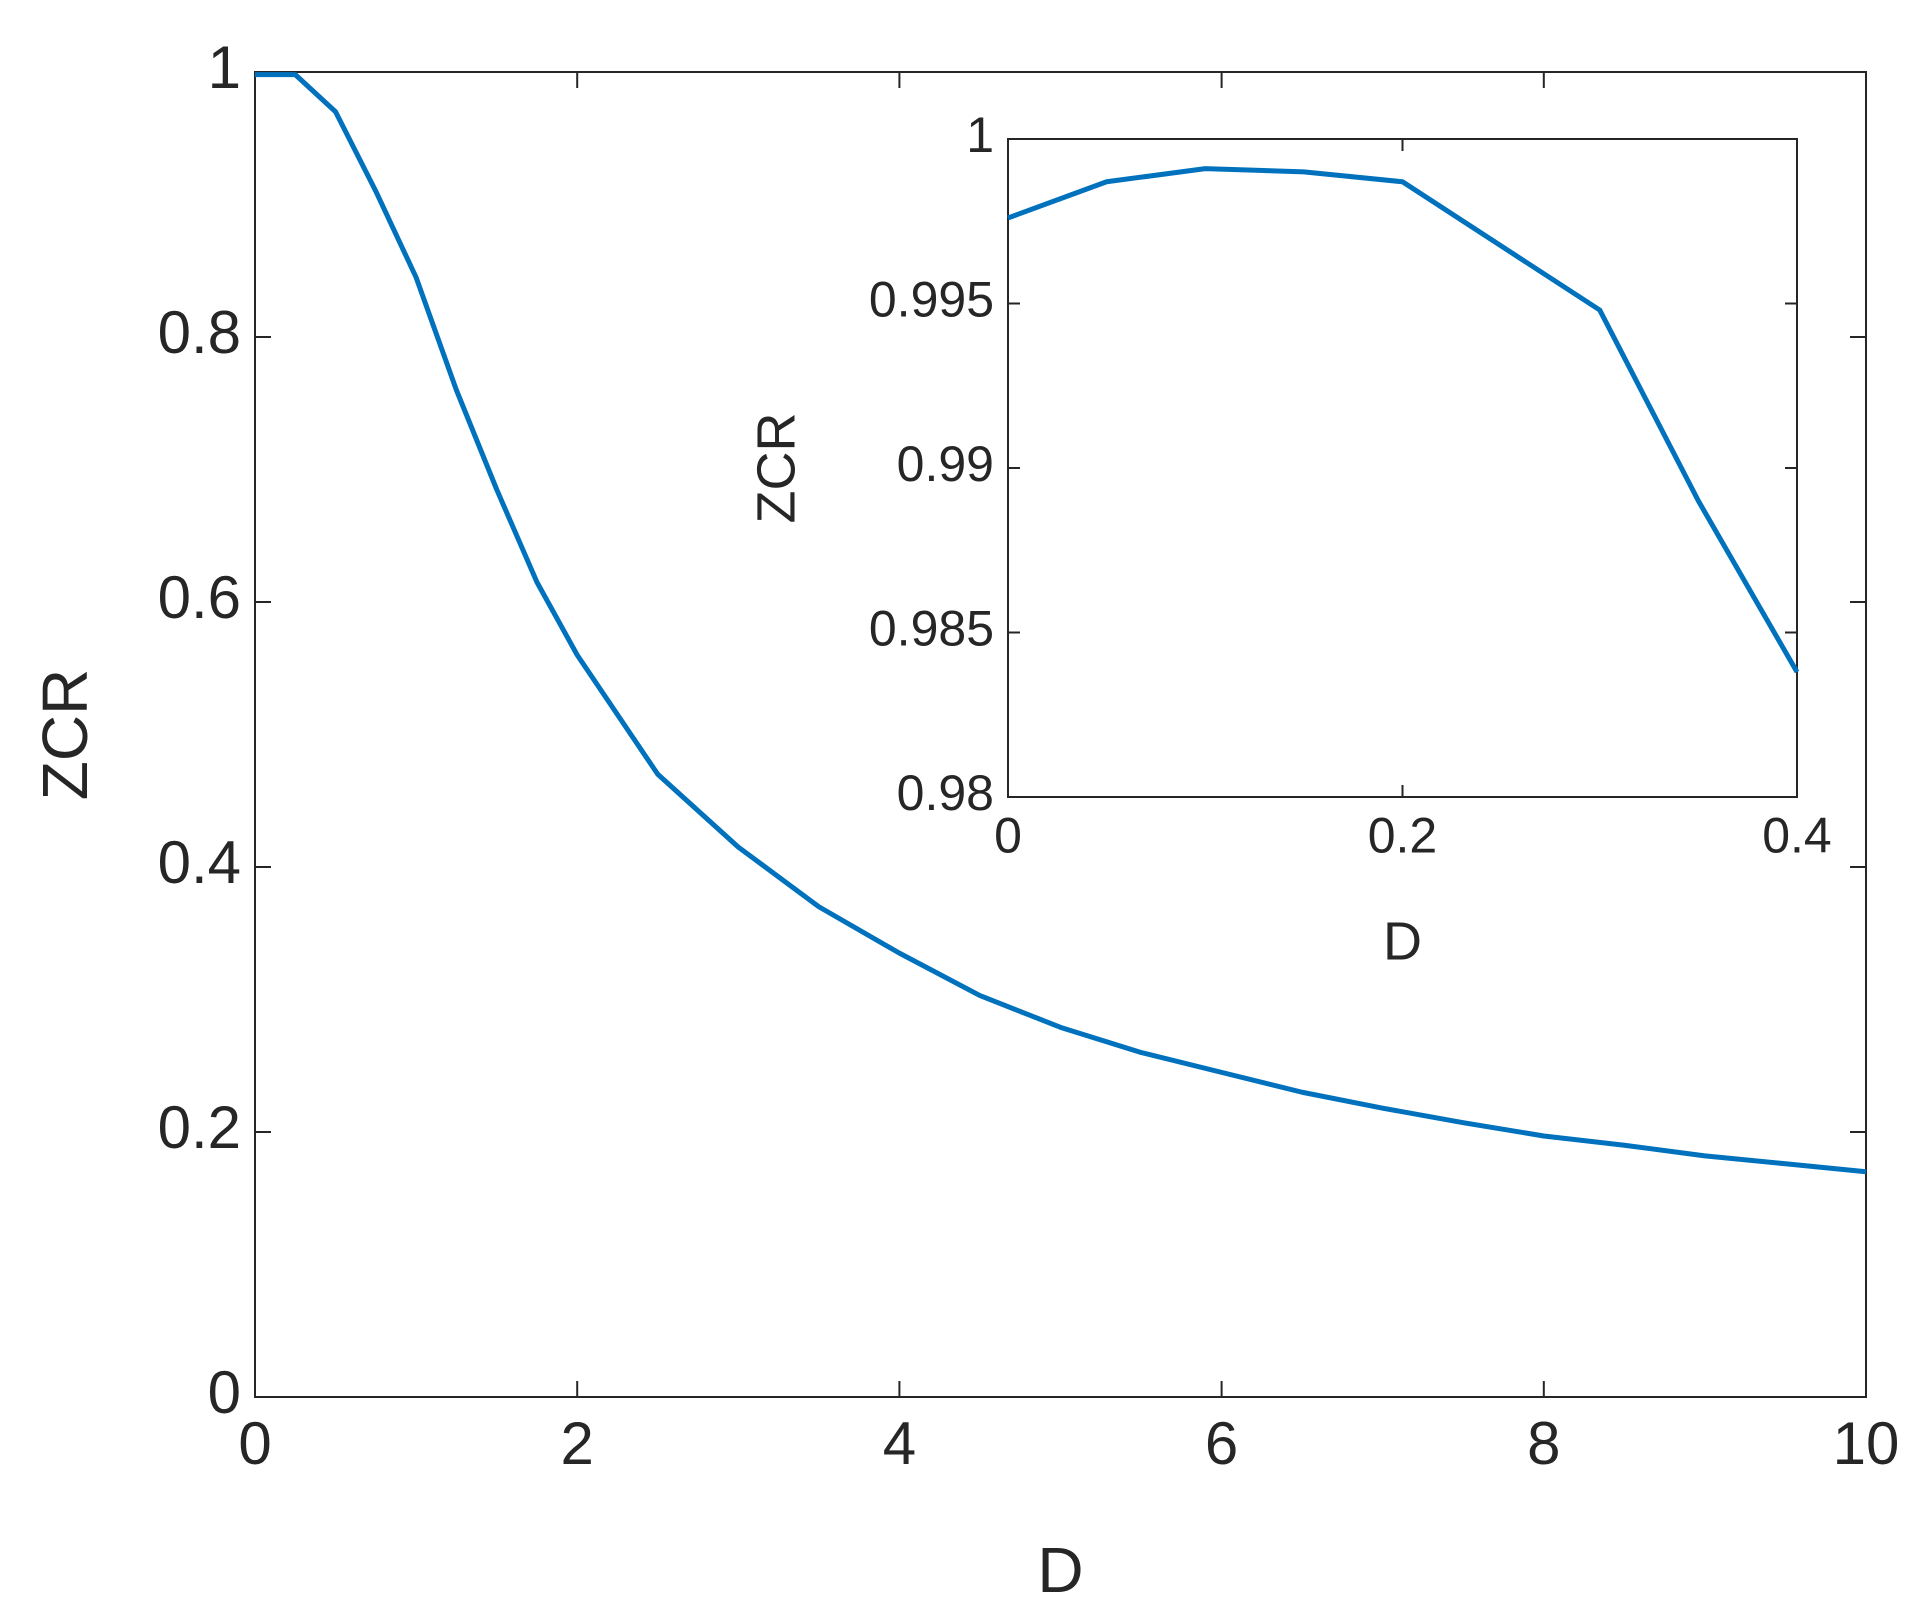  I want to click on y-tick-label: 0.995, so click(931, 300).